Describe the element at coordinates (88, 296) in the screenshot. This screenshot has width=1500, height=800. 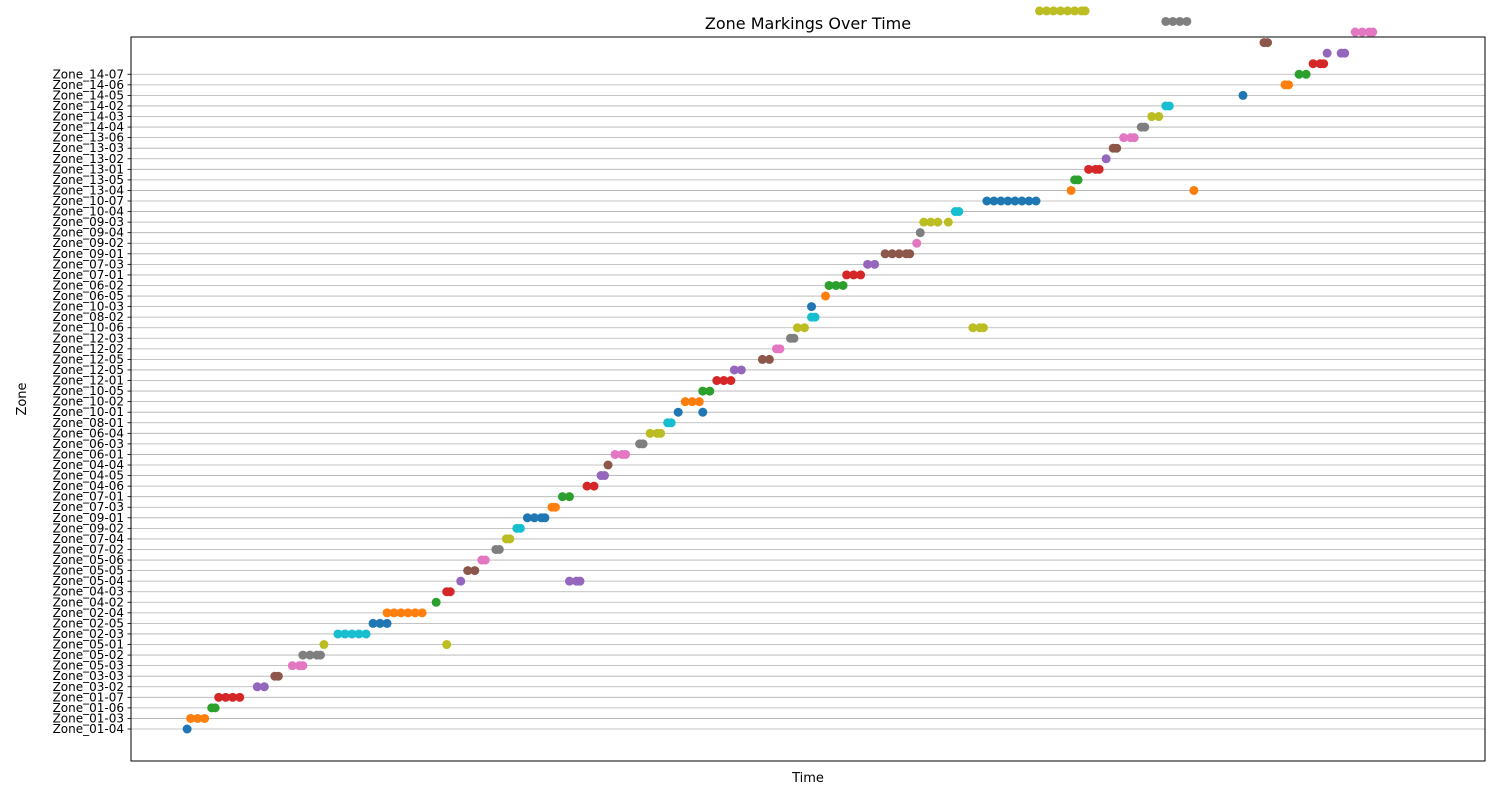
I see `y-tick-label: Zone_06-05` at that location.